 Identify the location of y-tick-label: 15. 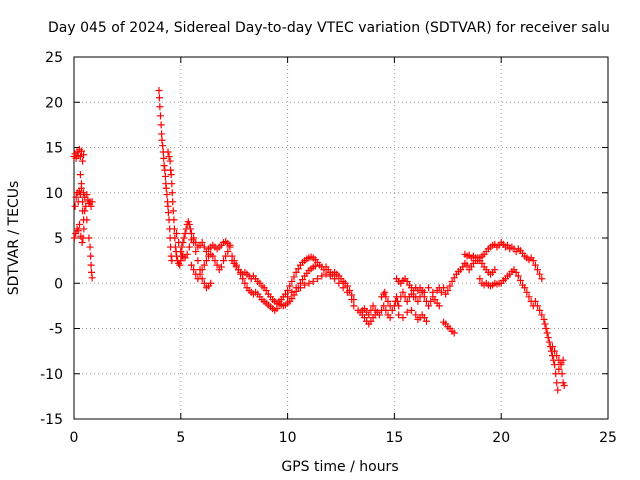
(54, 149).